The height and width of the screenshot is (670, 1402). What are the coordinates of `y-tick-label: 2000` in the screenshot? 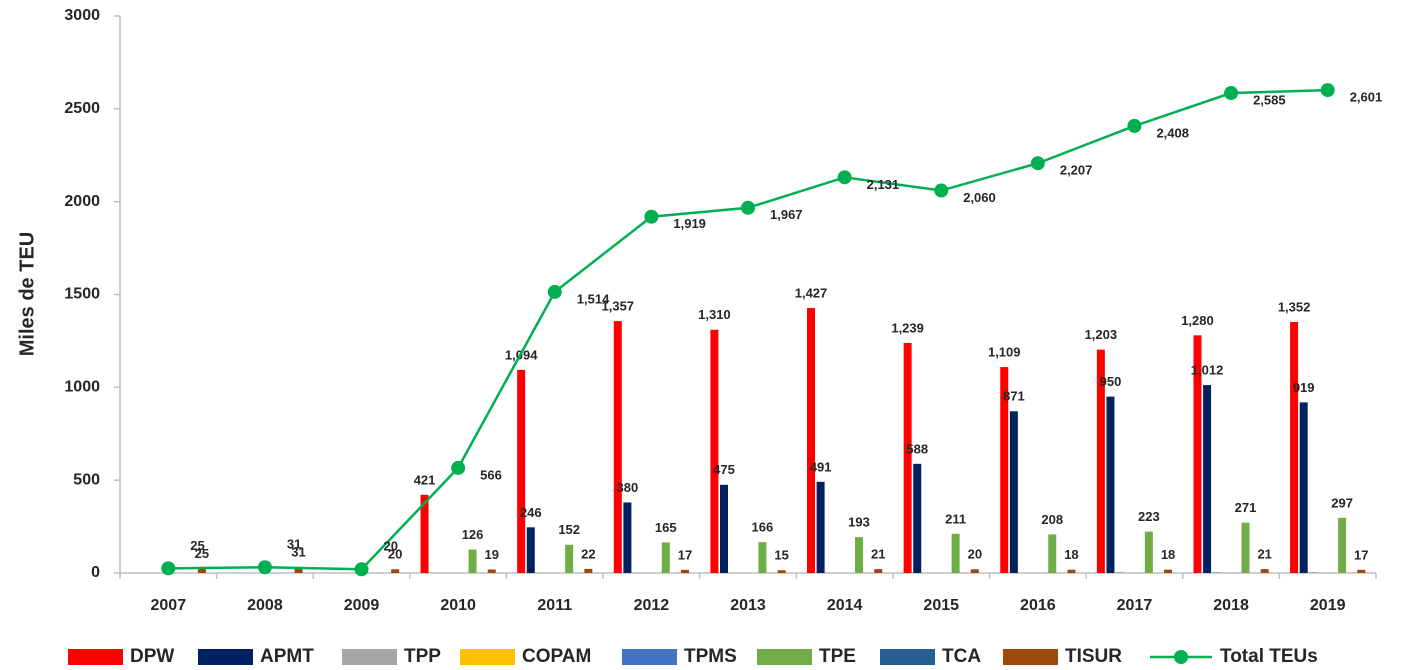 It's located at (82, 201).